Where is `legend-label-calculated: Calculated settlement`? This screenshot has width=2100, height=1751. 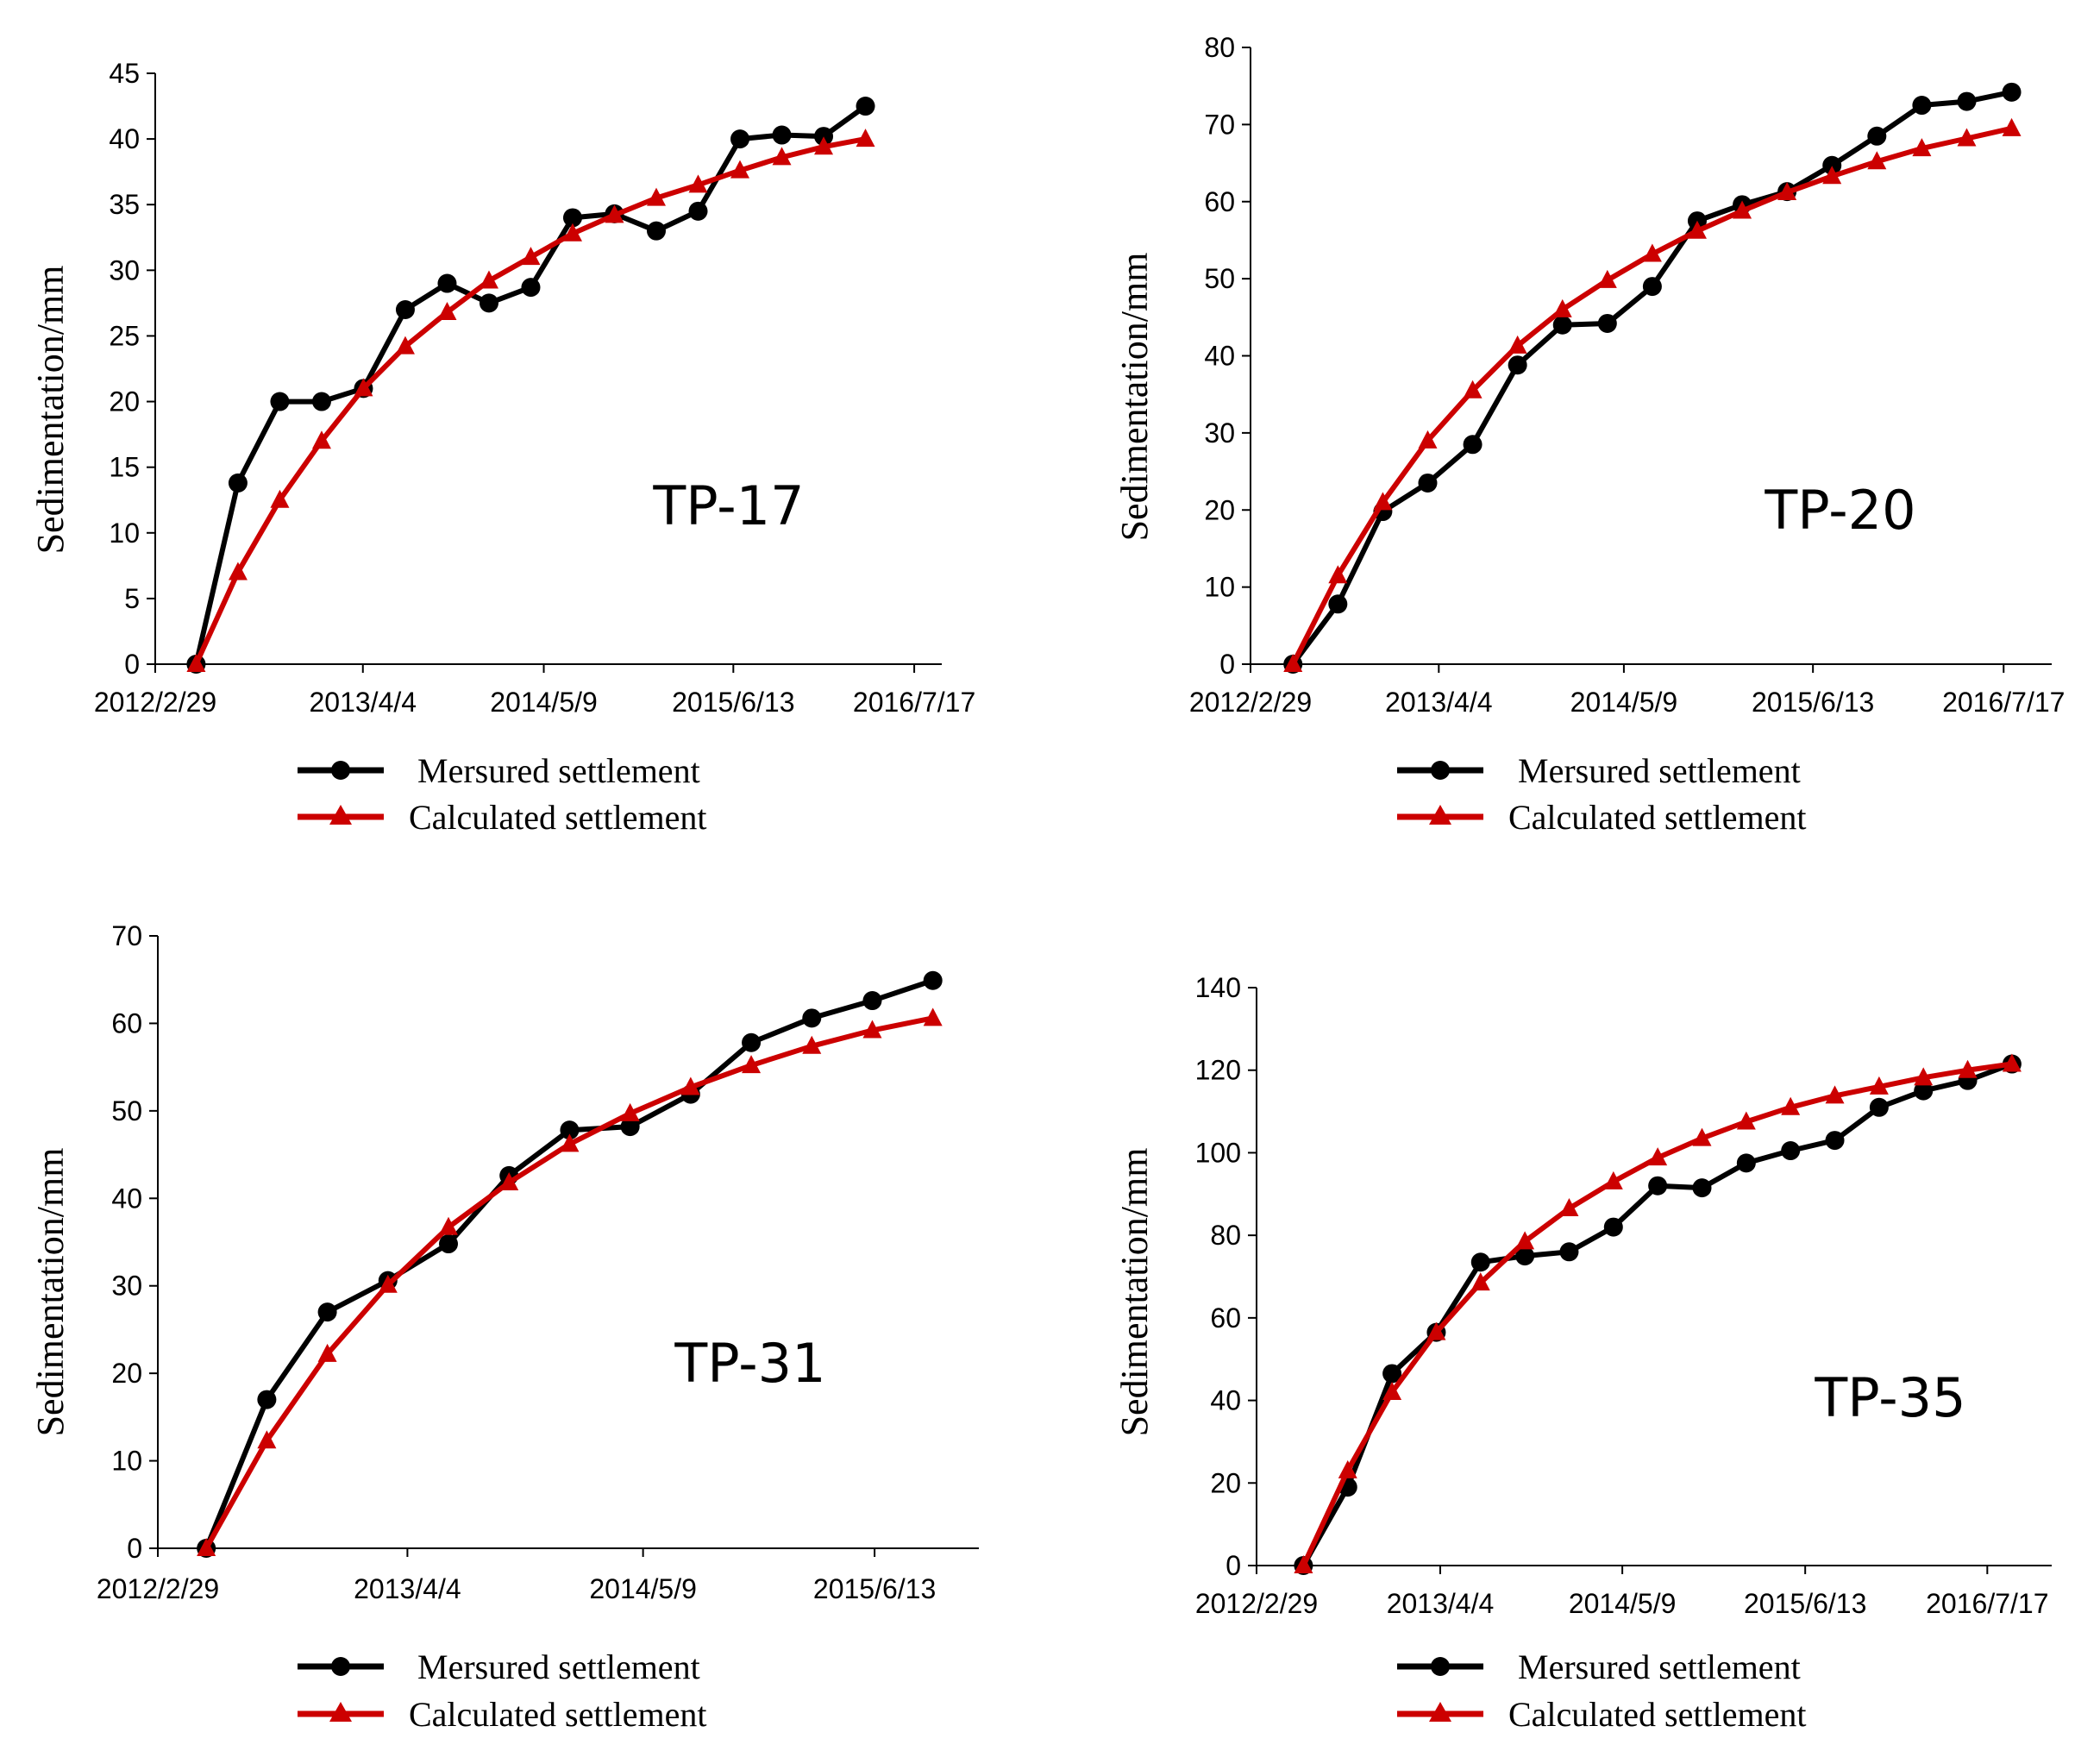
legend-label-calculated: Calculated settlement is located at coordinates (557, 1714).